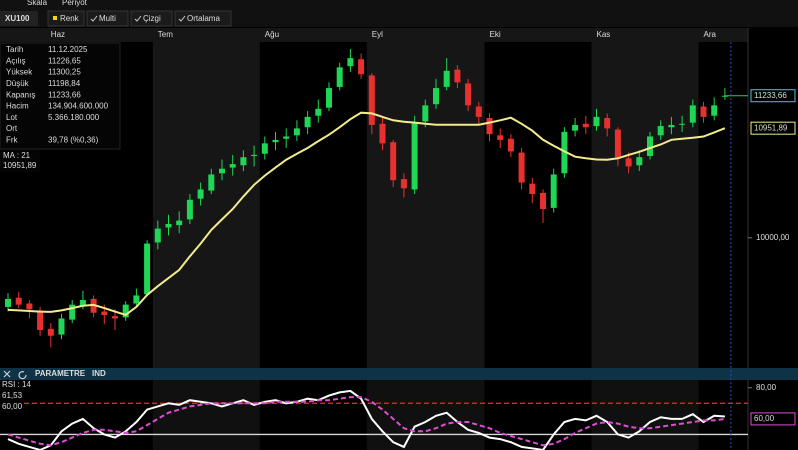 The width and height of the screenshot is (798, 450). I want to click on info-label: Düşük, so click(18, 83).